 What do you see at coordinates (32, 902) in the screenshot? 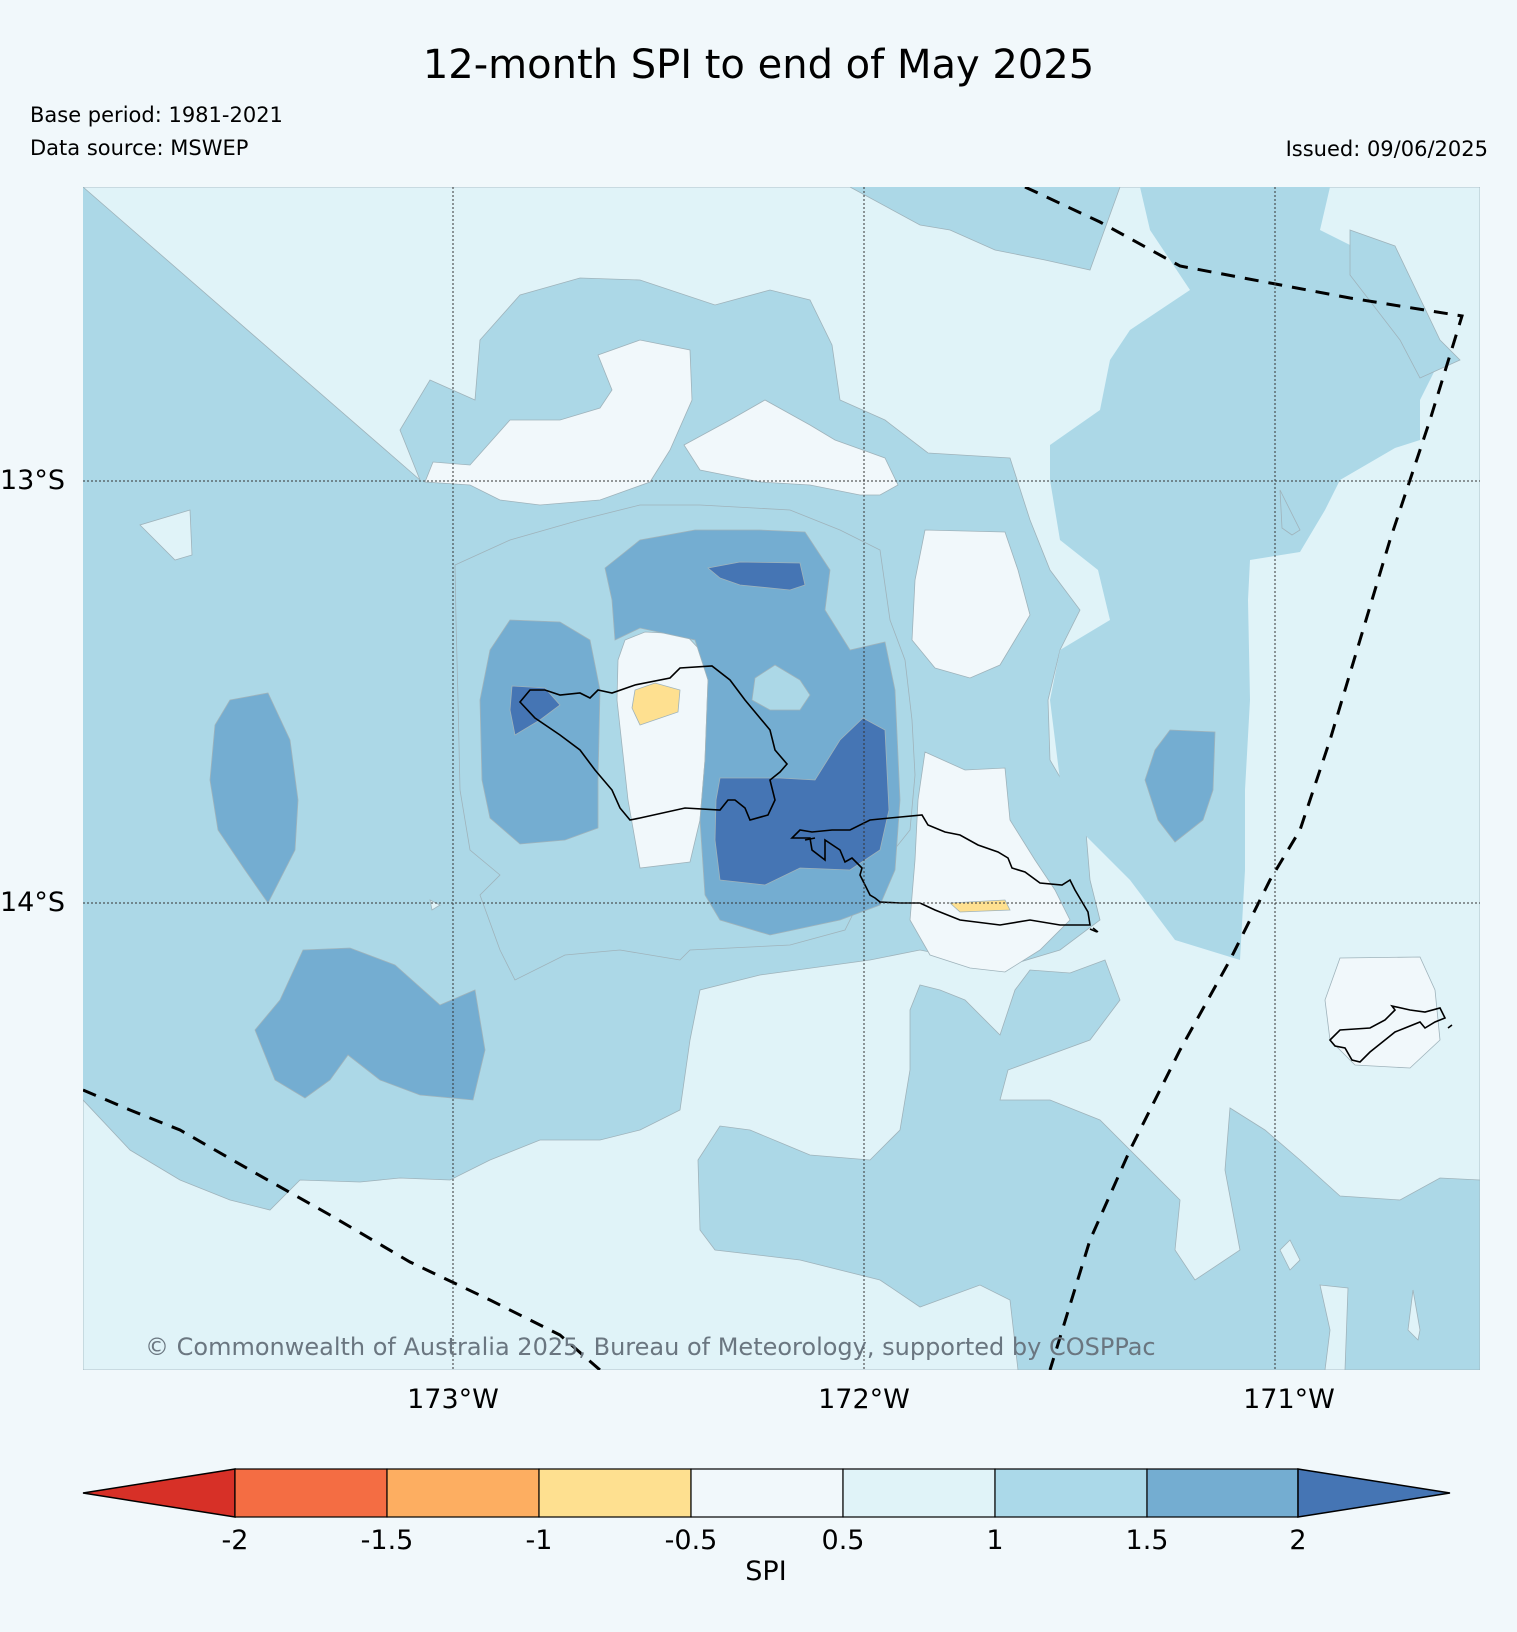
I see `lat-label-14s: 14°S` at bounding box center [32, 902].